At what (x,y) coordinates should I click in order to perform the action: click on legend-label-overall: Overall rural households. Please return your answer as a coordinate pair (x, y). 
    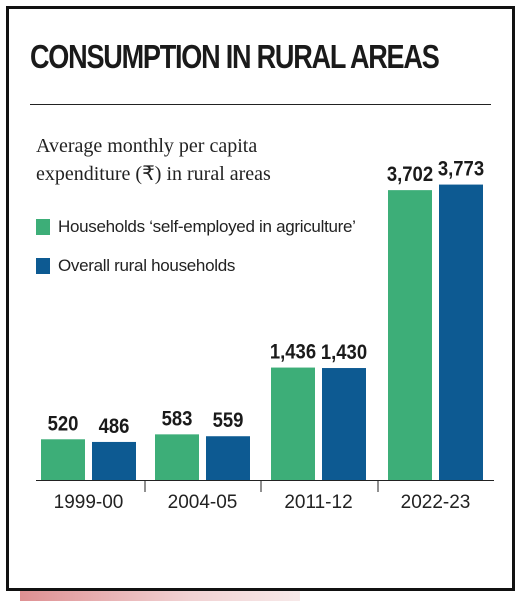
    Looking at the image, I should click on (147, 265).